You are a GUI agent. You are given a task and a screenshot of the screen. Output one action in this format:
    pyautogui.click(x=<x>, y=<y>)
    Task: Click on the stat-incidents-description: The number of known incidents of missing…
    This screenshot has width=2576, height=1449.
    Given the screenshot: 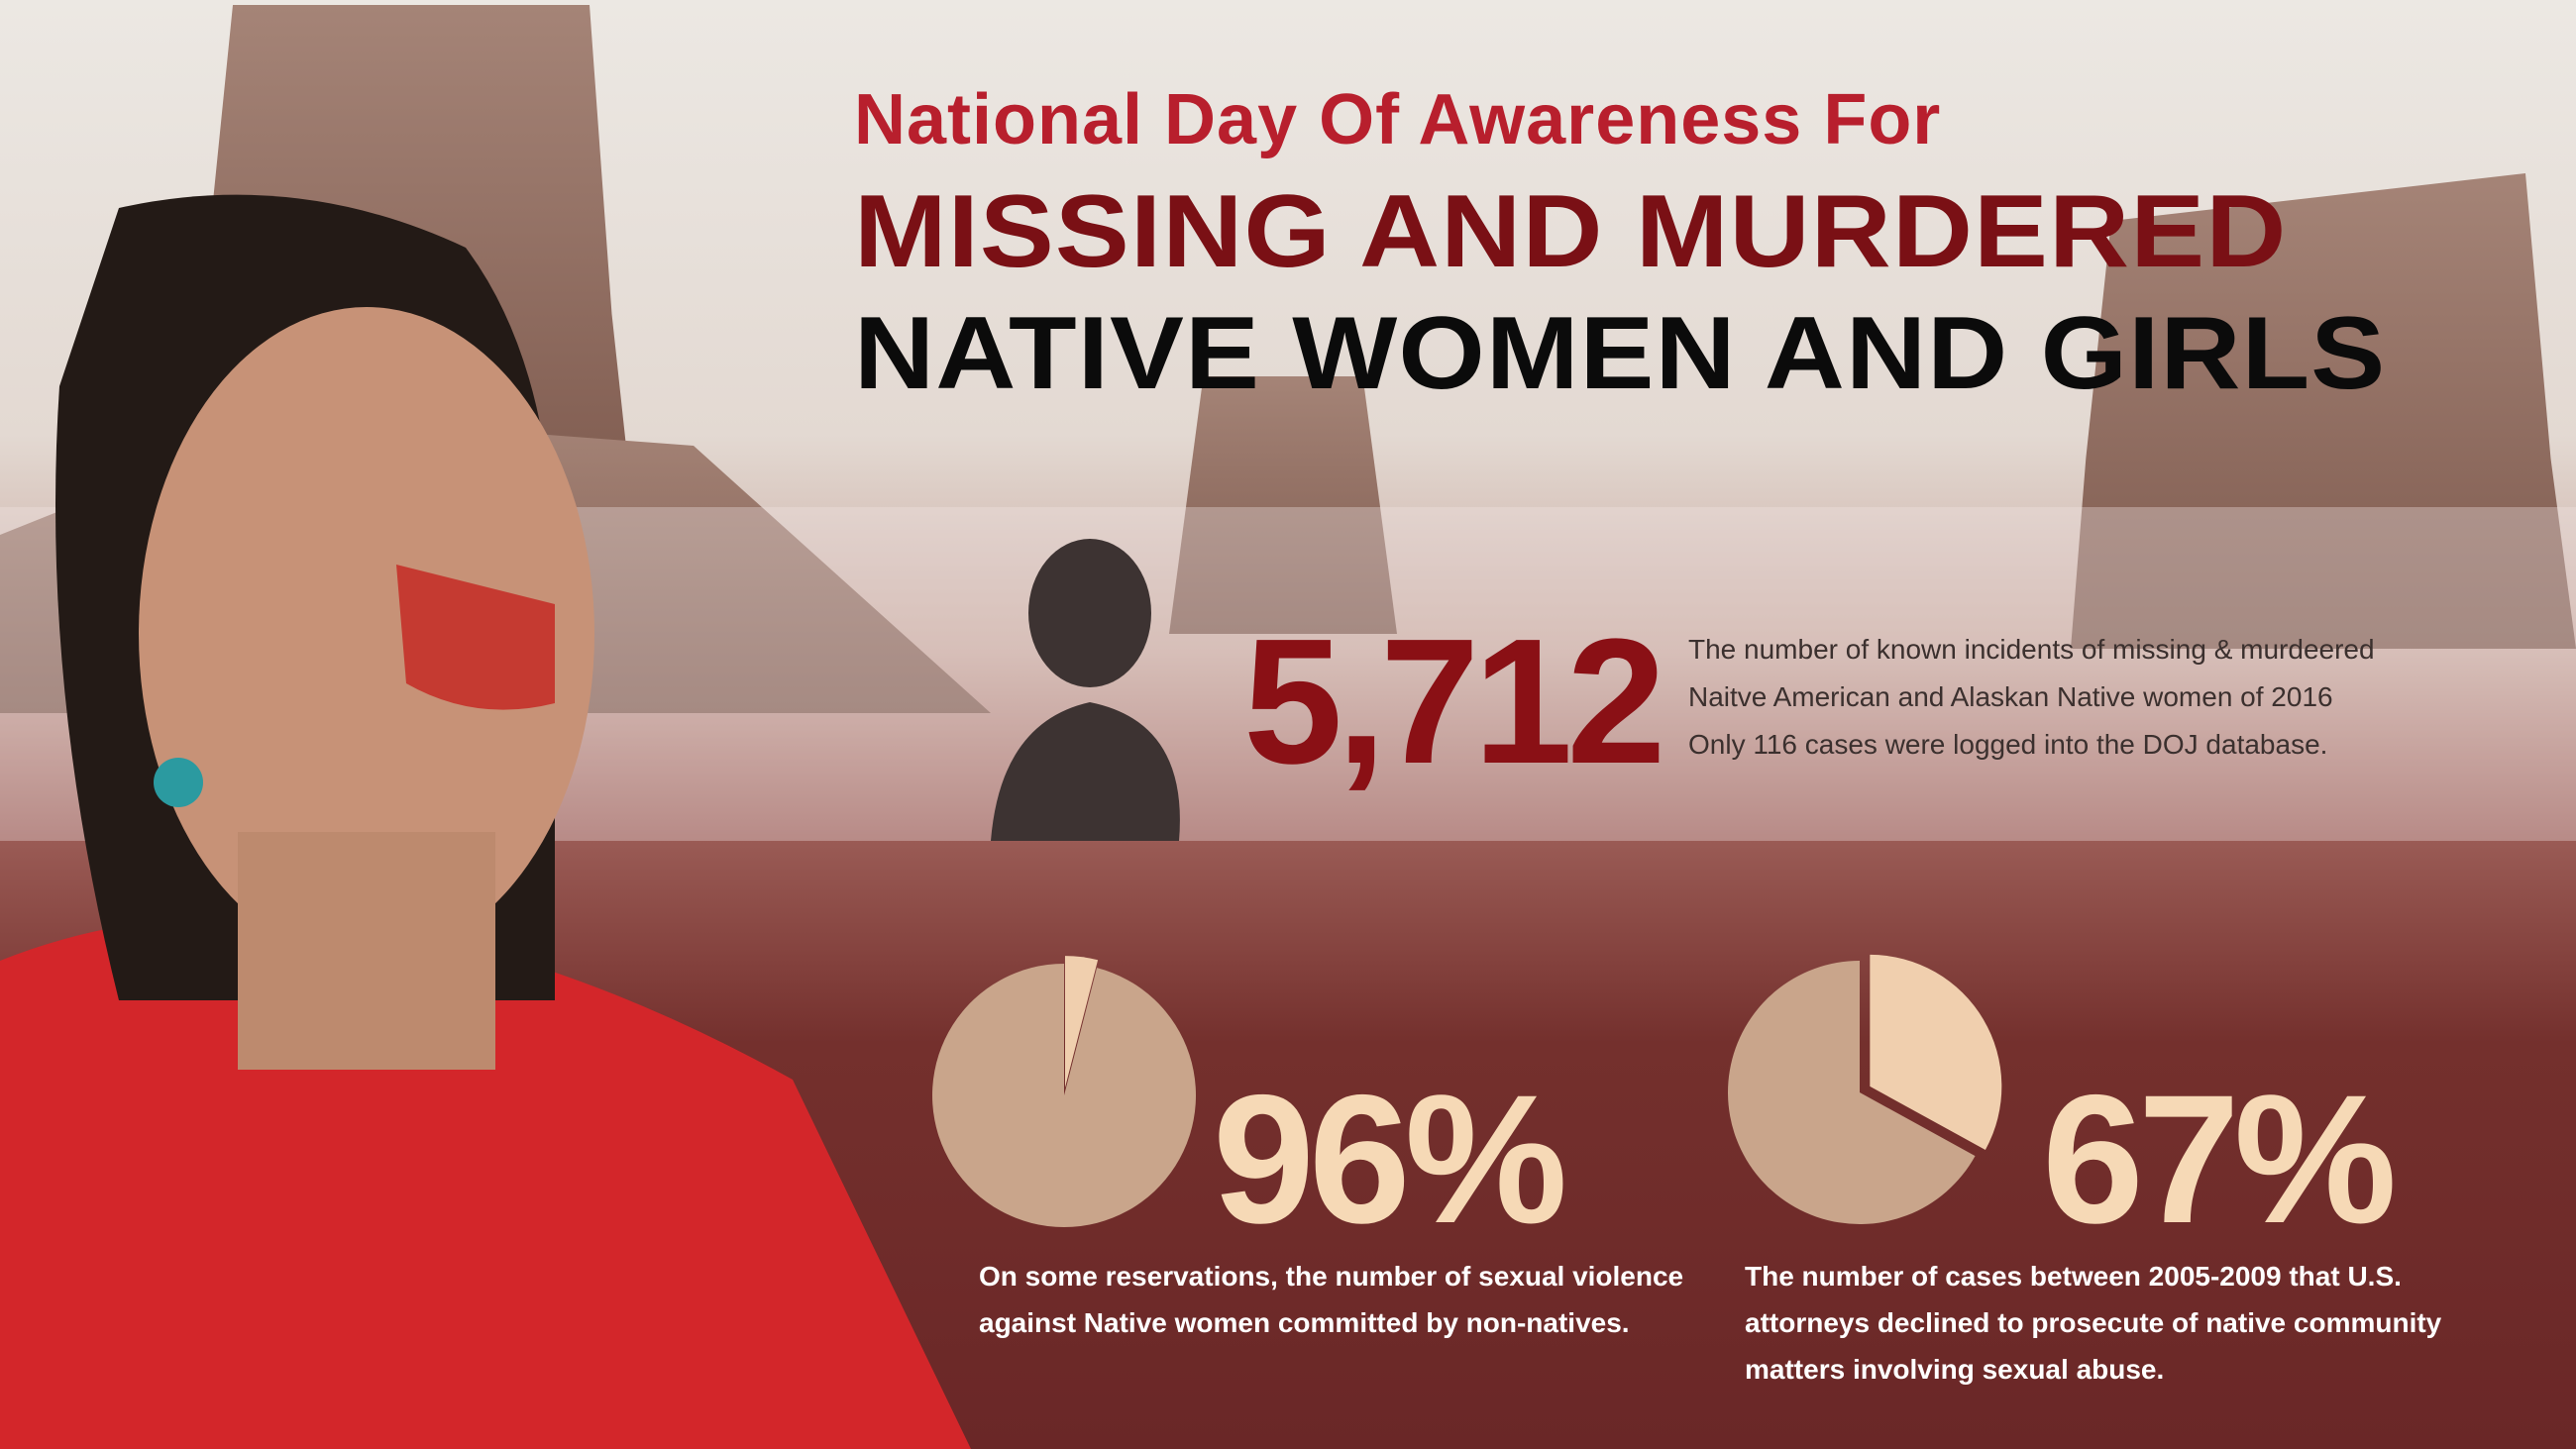 What is the action you would take?
    pyautogui.click(x=2032, y=697)
    